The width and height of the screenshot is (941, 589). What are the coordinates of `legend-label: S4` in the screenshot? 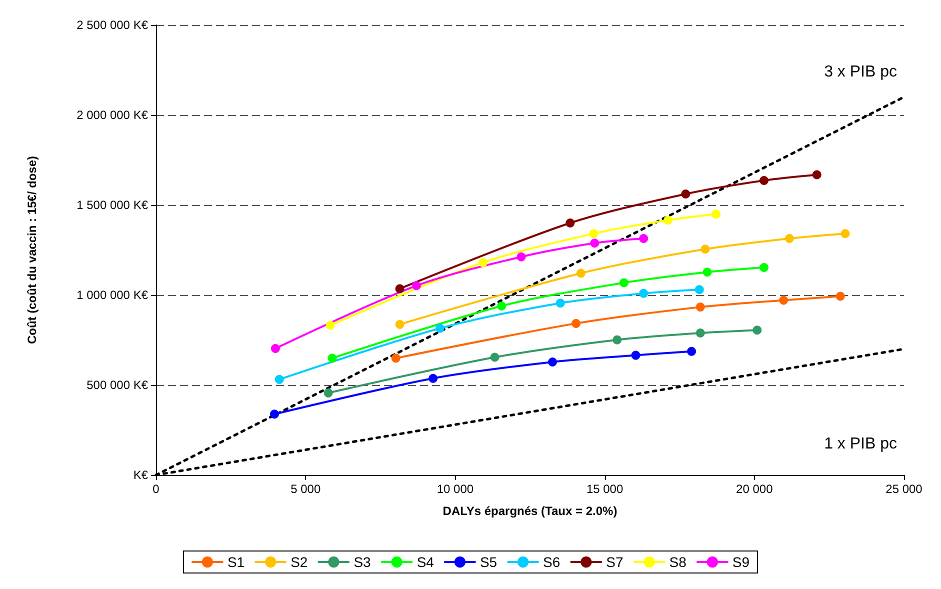 It's located at (425, 562).